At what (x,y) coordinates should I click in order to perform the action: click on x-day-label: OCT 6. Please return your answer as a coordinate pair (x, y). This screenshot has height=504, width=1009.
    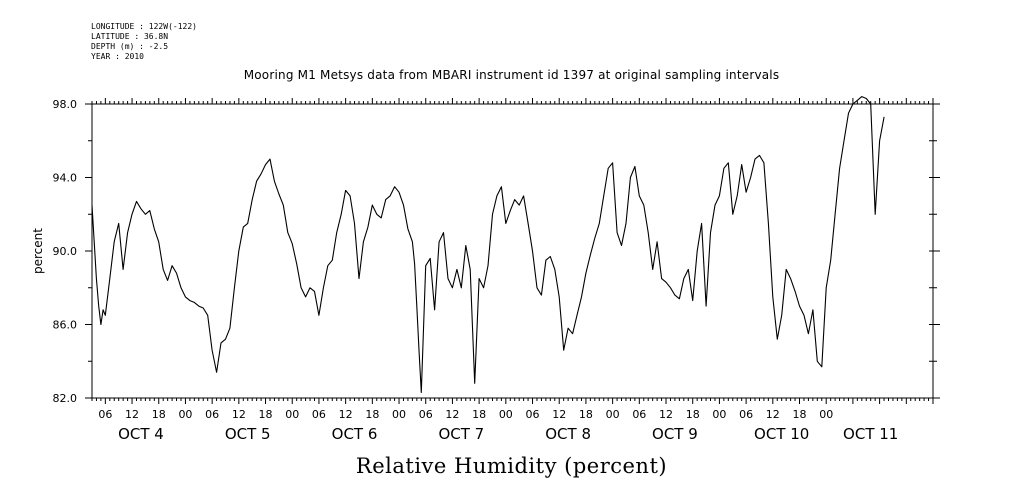
    Looking at the image, I should click on (355, 434).